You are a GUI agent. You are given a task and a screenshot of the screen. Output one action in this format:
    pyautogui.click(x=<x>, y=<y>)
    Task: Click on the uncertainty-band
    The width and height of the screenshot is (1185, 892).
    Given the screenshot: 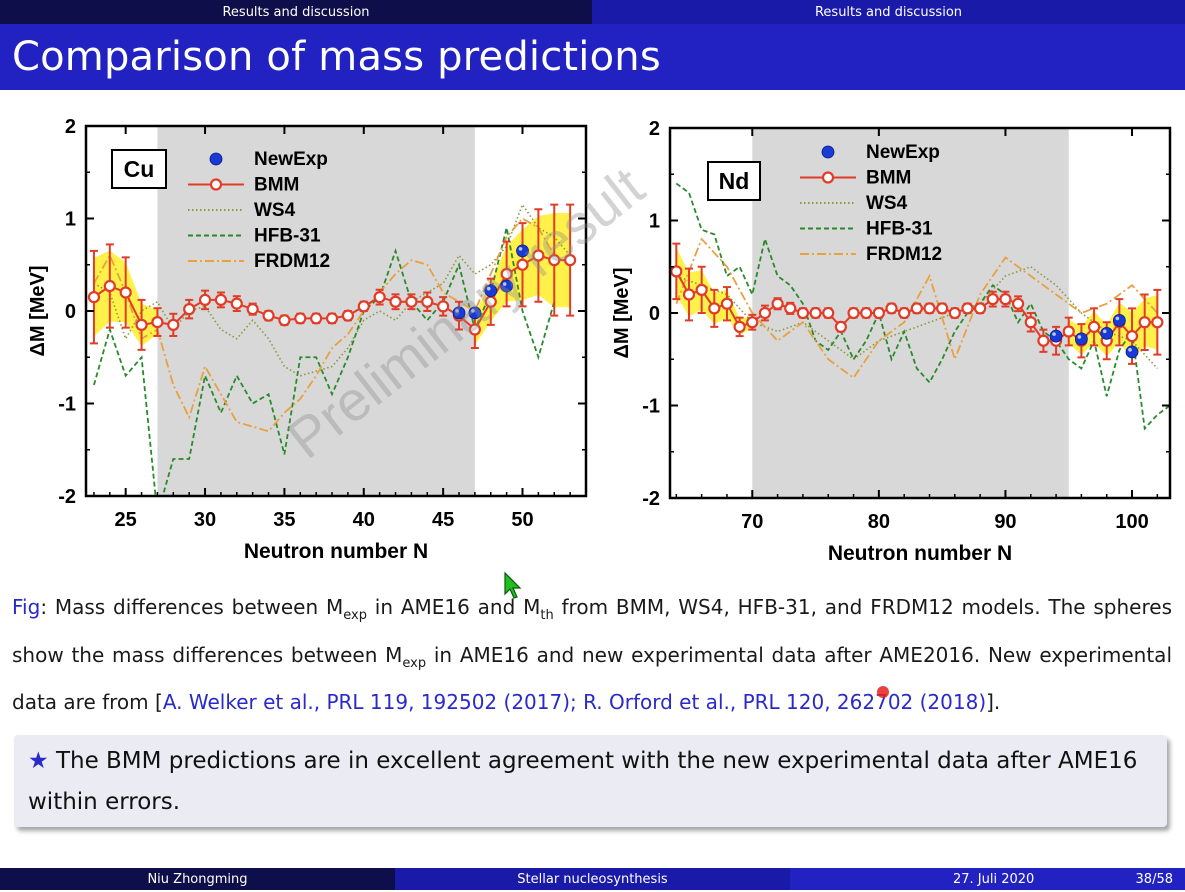 What is the action you would take?
    pyautogui.click(x=1113, y=327)
    